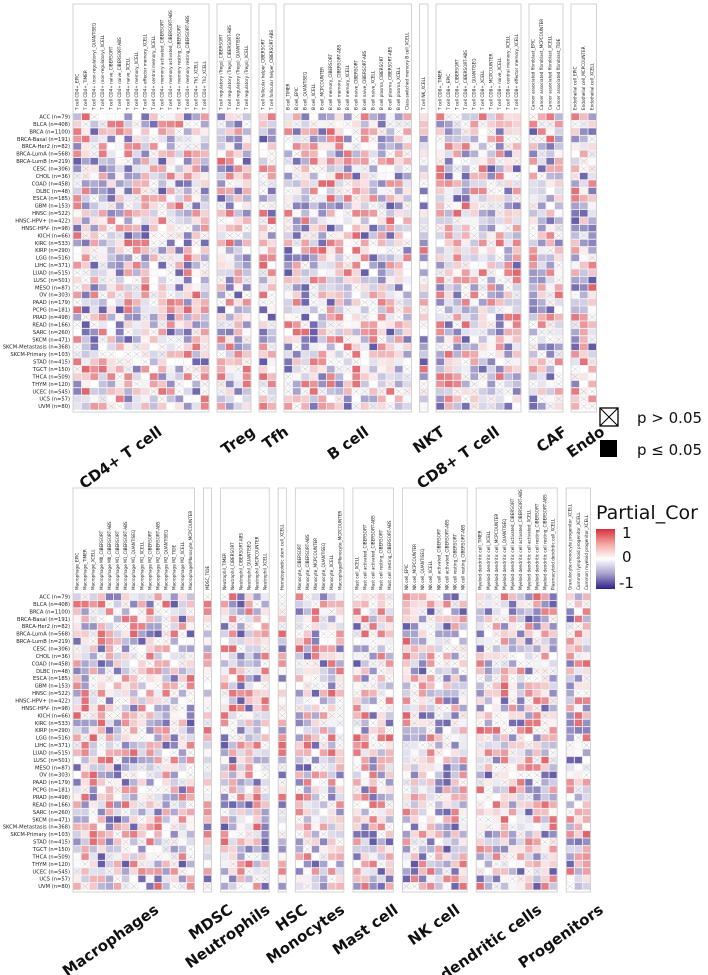 Image resolution: width=708 pixels, height=975 pixels. Describe the element at coordinates (36, 348) in the screenshot. I see `row-label: SKCM-Metastasis (n=368)` at that location.